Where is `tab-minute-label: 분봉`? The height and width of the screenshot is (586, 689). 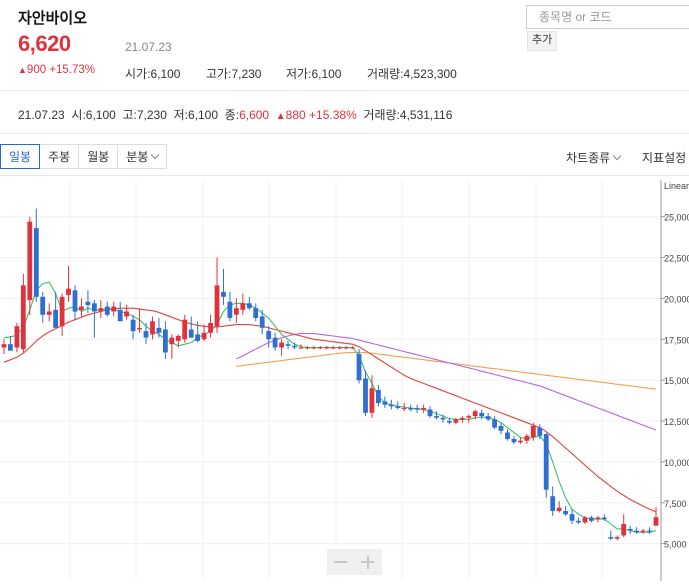
tab-minute-label: 분봉 is located at coordinates (137, 157).